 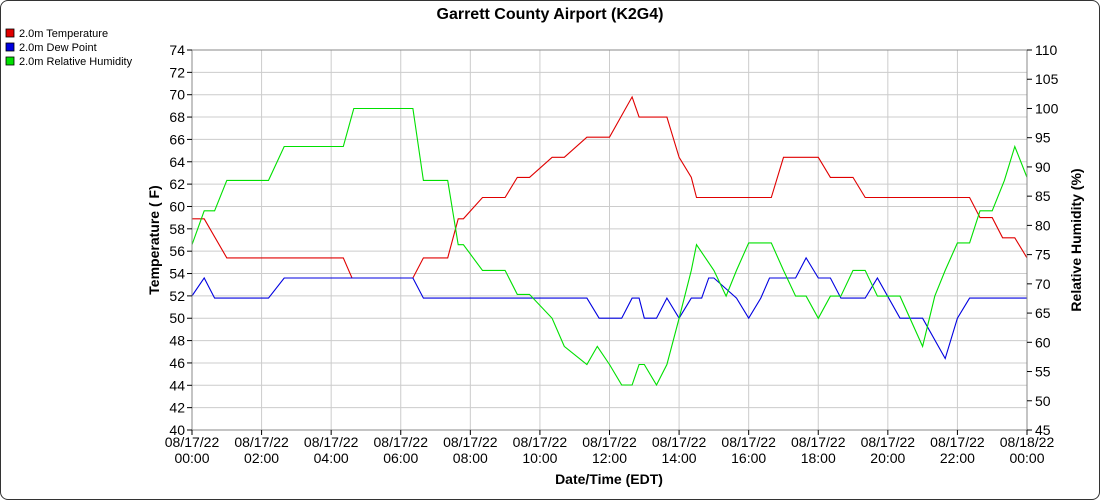 What do you see at coordinates (1076, 239) in the screenshot?
I see `y2-axis-title: Relative Humidity (%)` at bounding box center [1076, 239].